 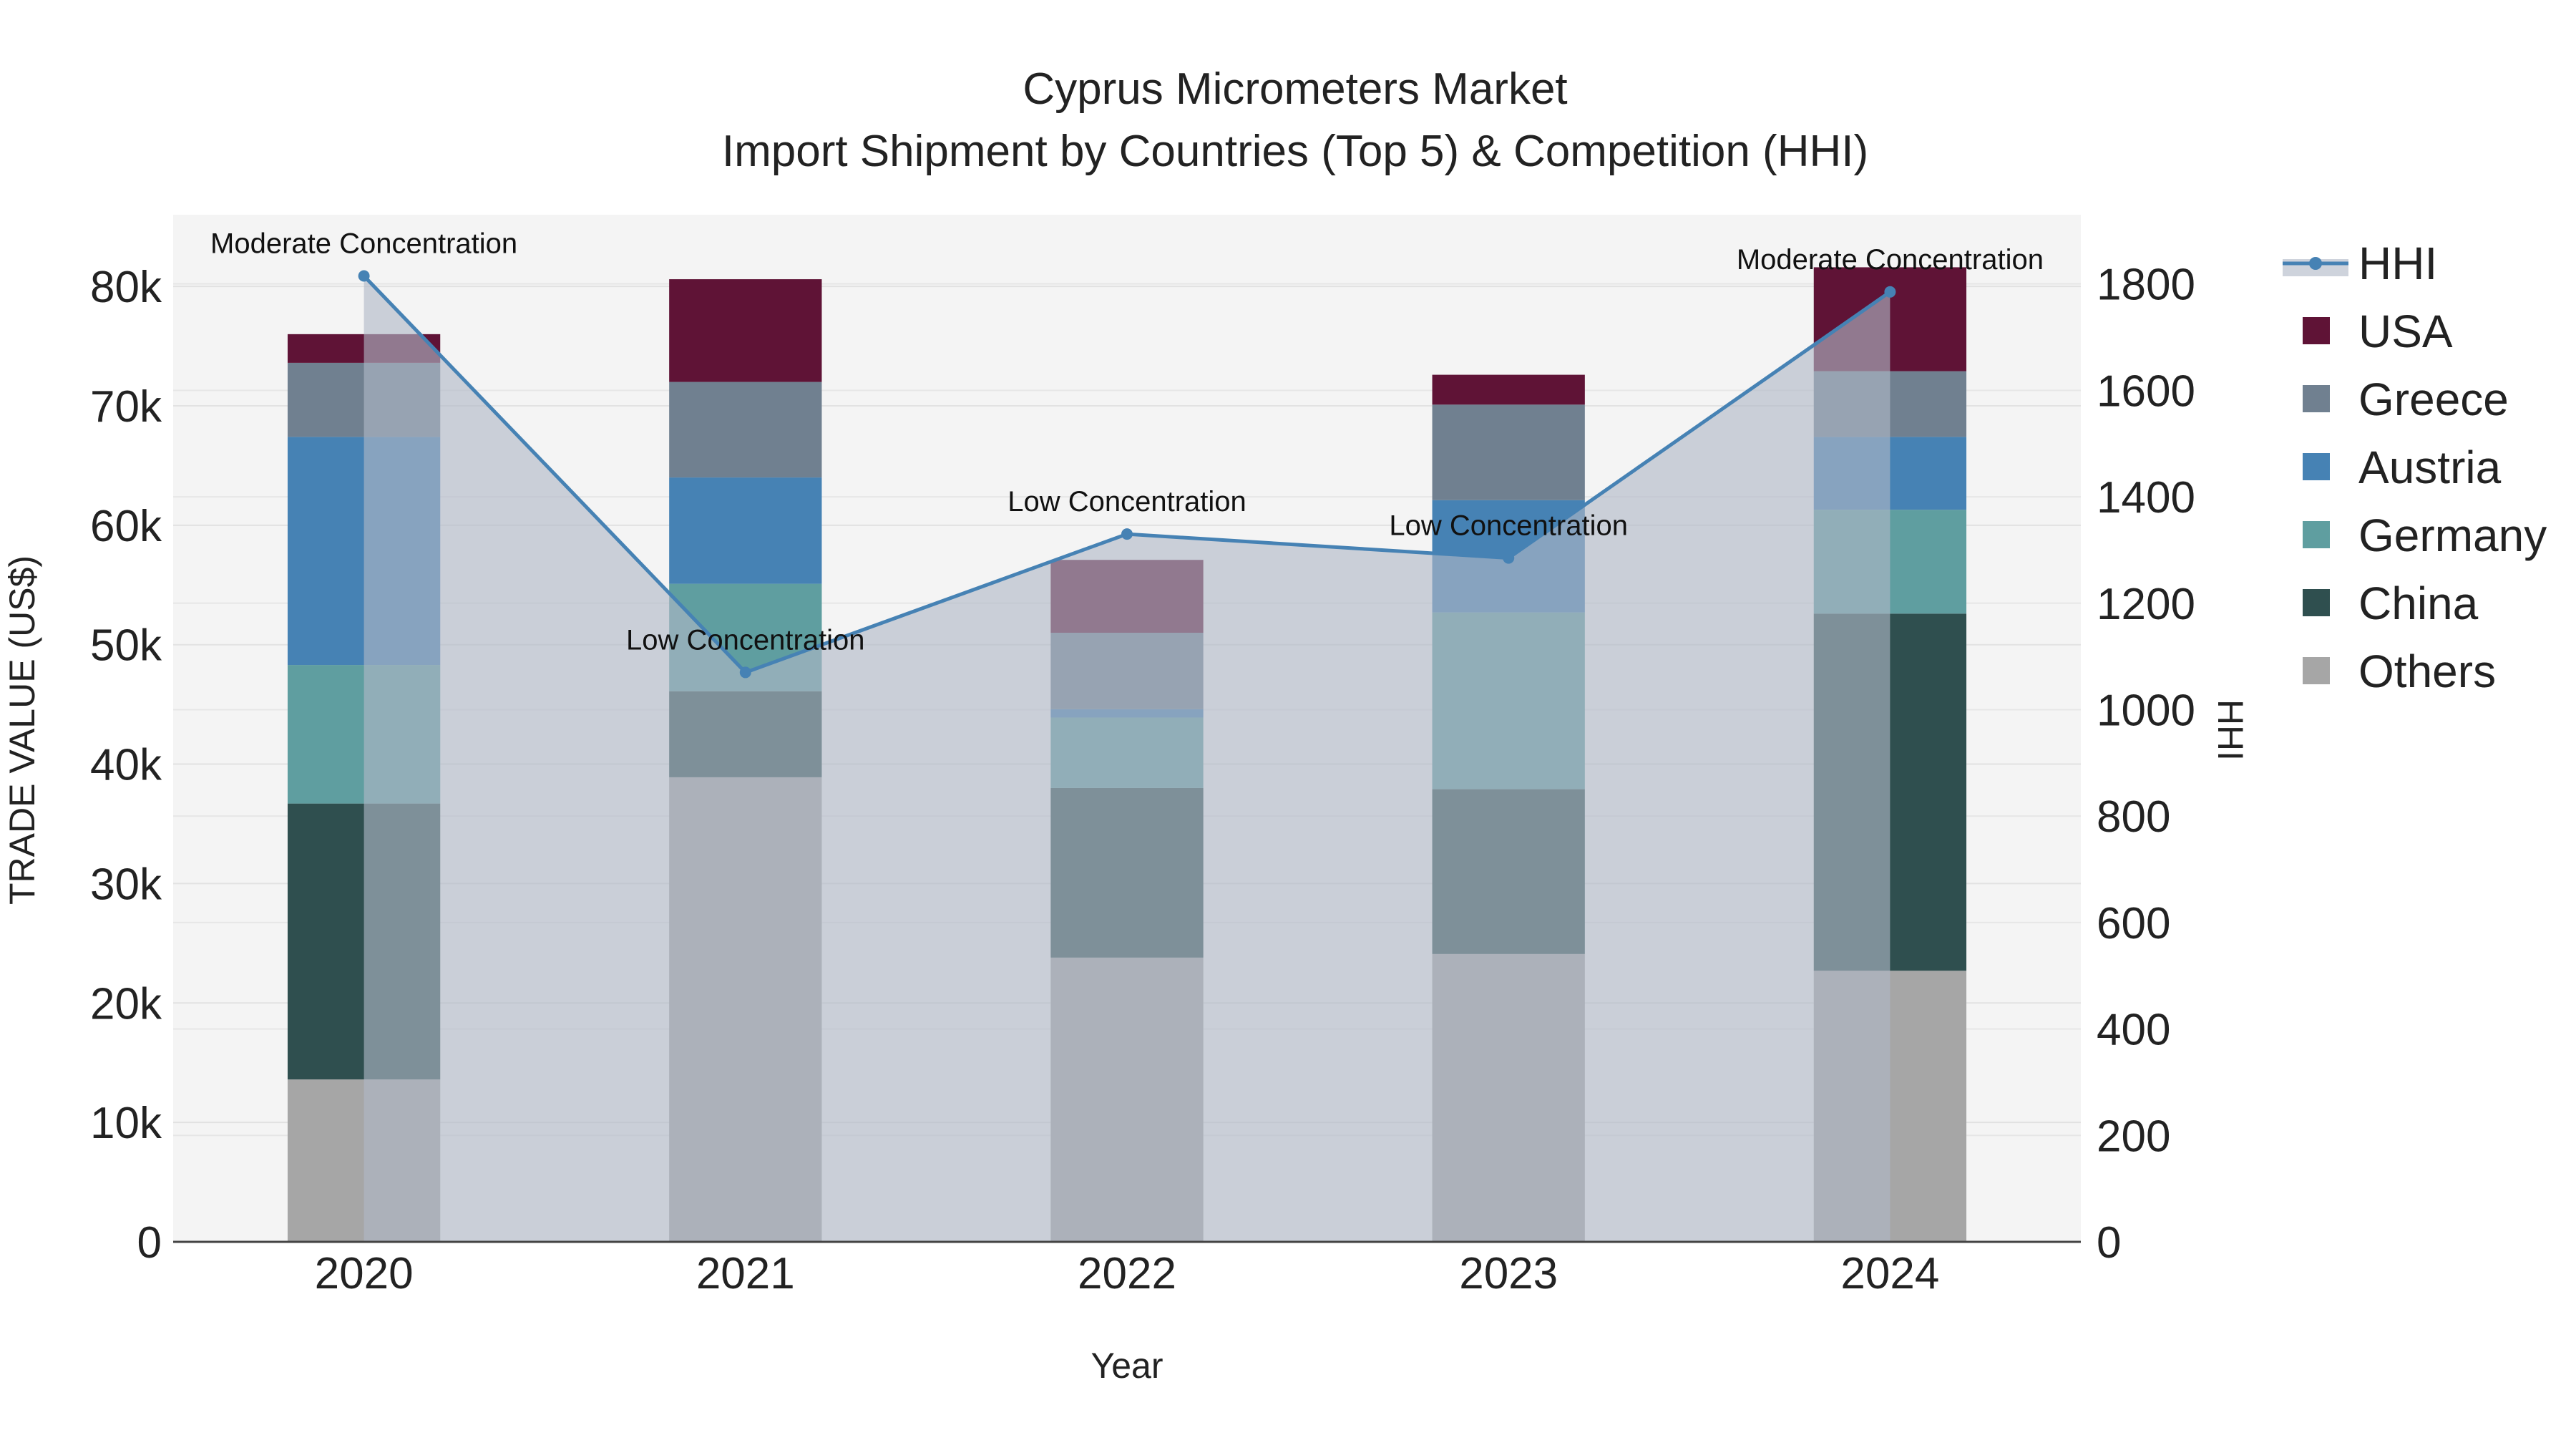 I want to click on x-tick-label: 2022, so click(x=1127, y=1273).